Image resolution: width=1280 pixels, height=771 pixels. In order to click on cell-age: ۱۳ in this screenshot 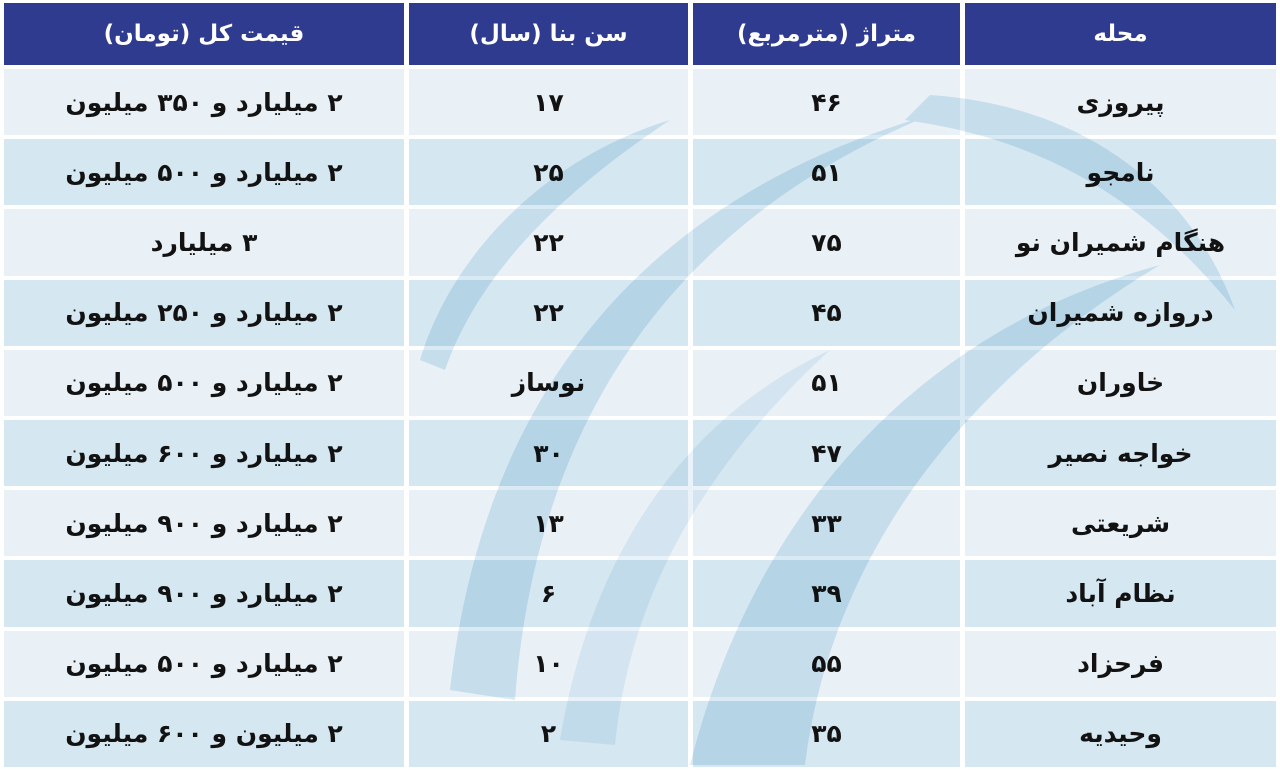, I will do `click(548, 523)`.